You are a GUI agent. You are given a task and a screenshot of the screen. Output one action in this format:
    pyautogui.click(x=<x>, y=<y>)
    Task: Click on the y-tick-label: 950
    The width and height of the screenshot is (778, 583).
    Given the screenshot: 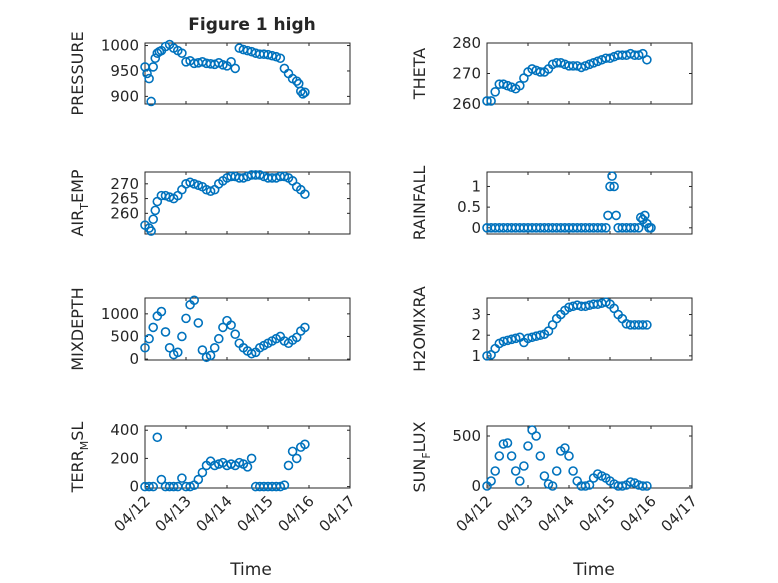 What is the action you would take?
    pyautogui.click(x=124, y=71)
    